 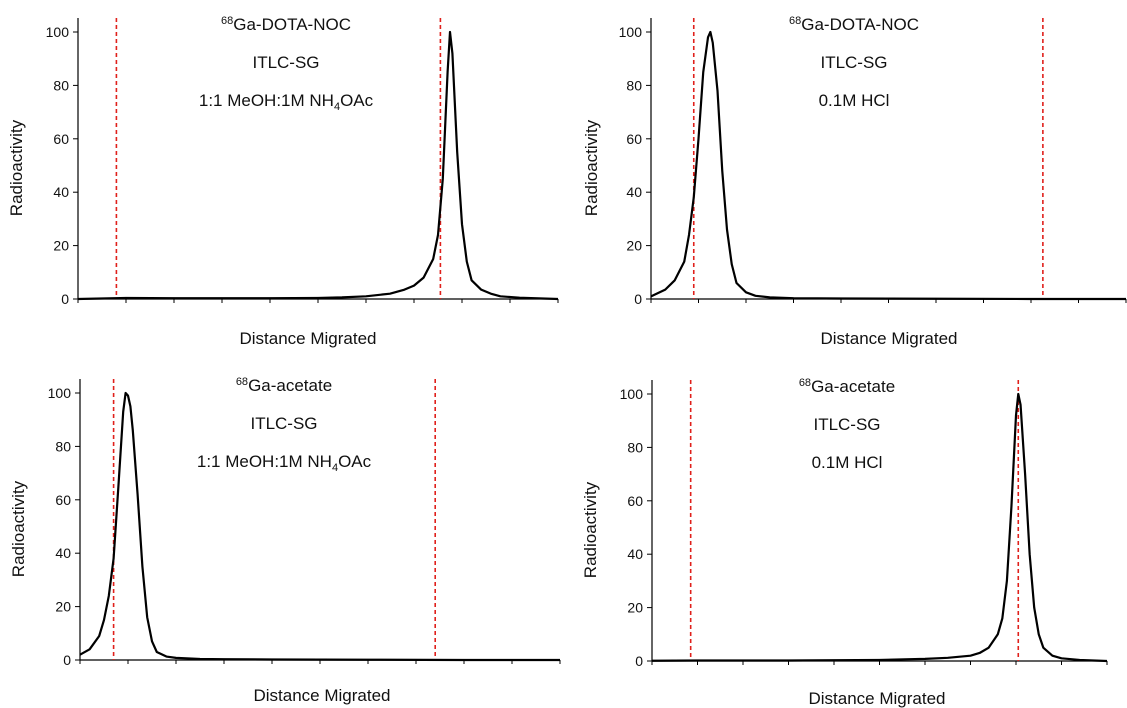 I want to click on annotation-block: 68Ga-DOTA-NOC ITLC-SG 0.1M HCl, so click(x=854, y=62).